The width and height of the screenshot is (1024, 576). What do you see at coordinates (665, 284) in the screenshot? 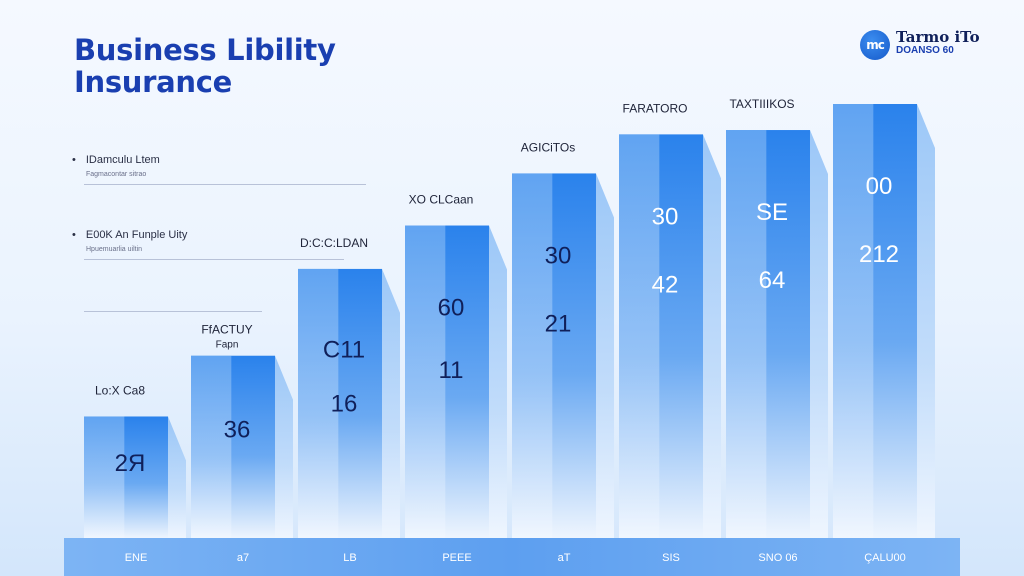
I see `bar-6-value-label-2: 42` at bounding box center [665, 284].